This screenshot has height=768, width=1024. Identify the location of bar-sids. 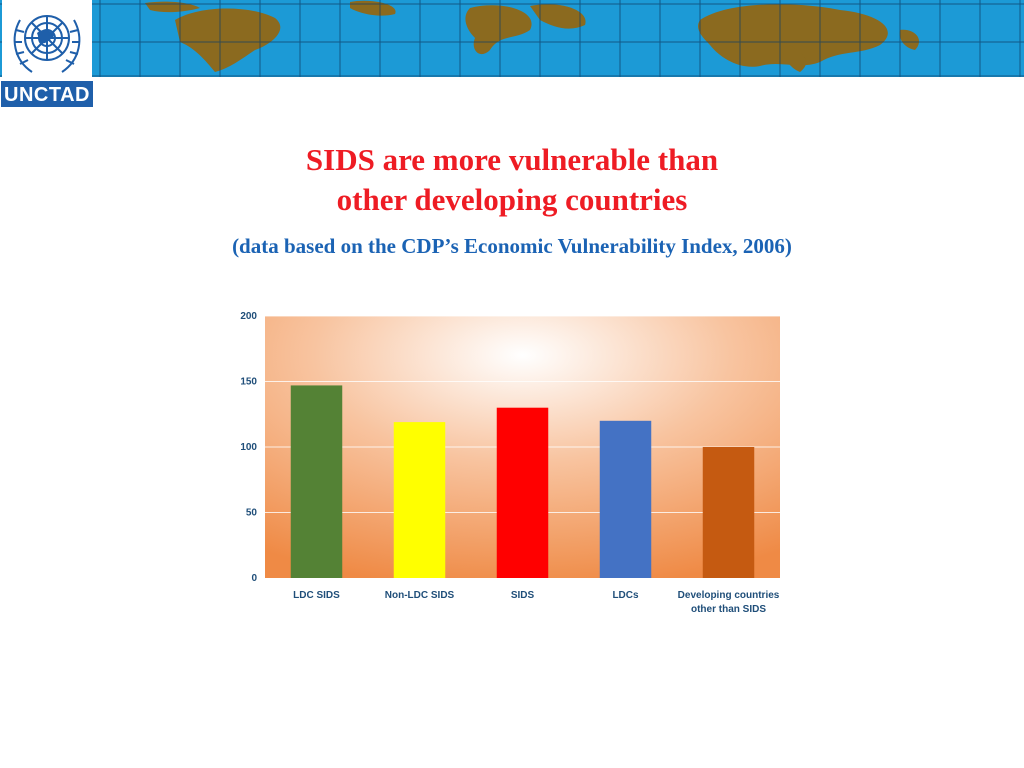
(522, 492).